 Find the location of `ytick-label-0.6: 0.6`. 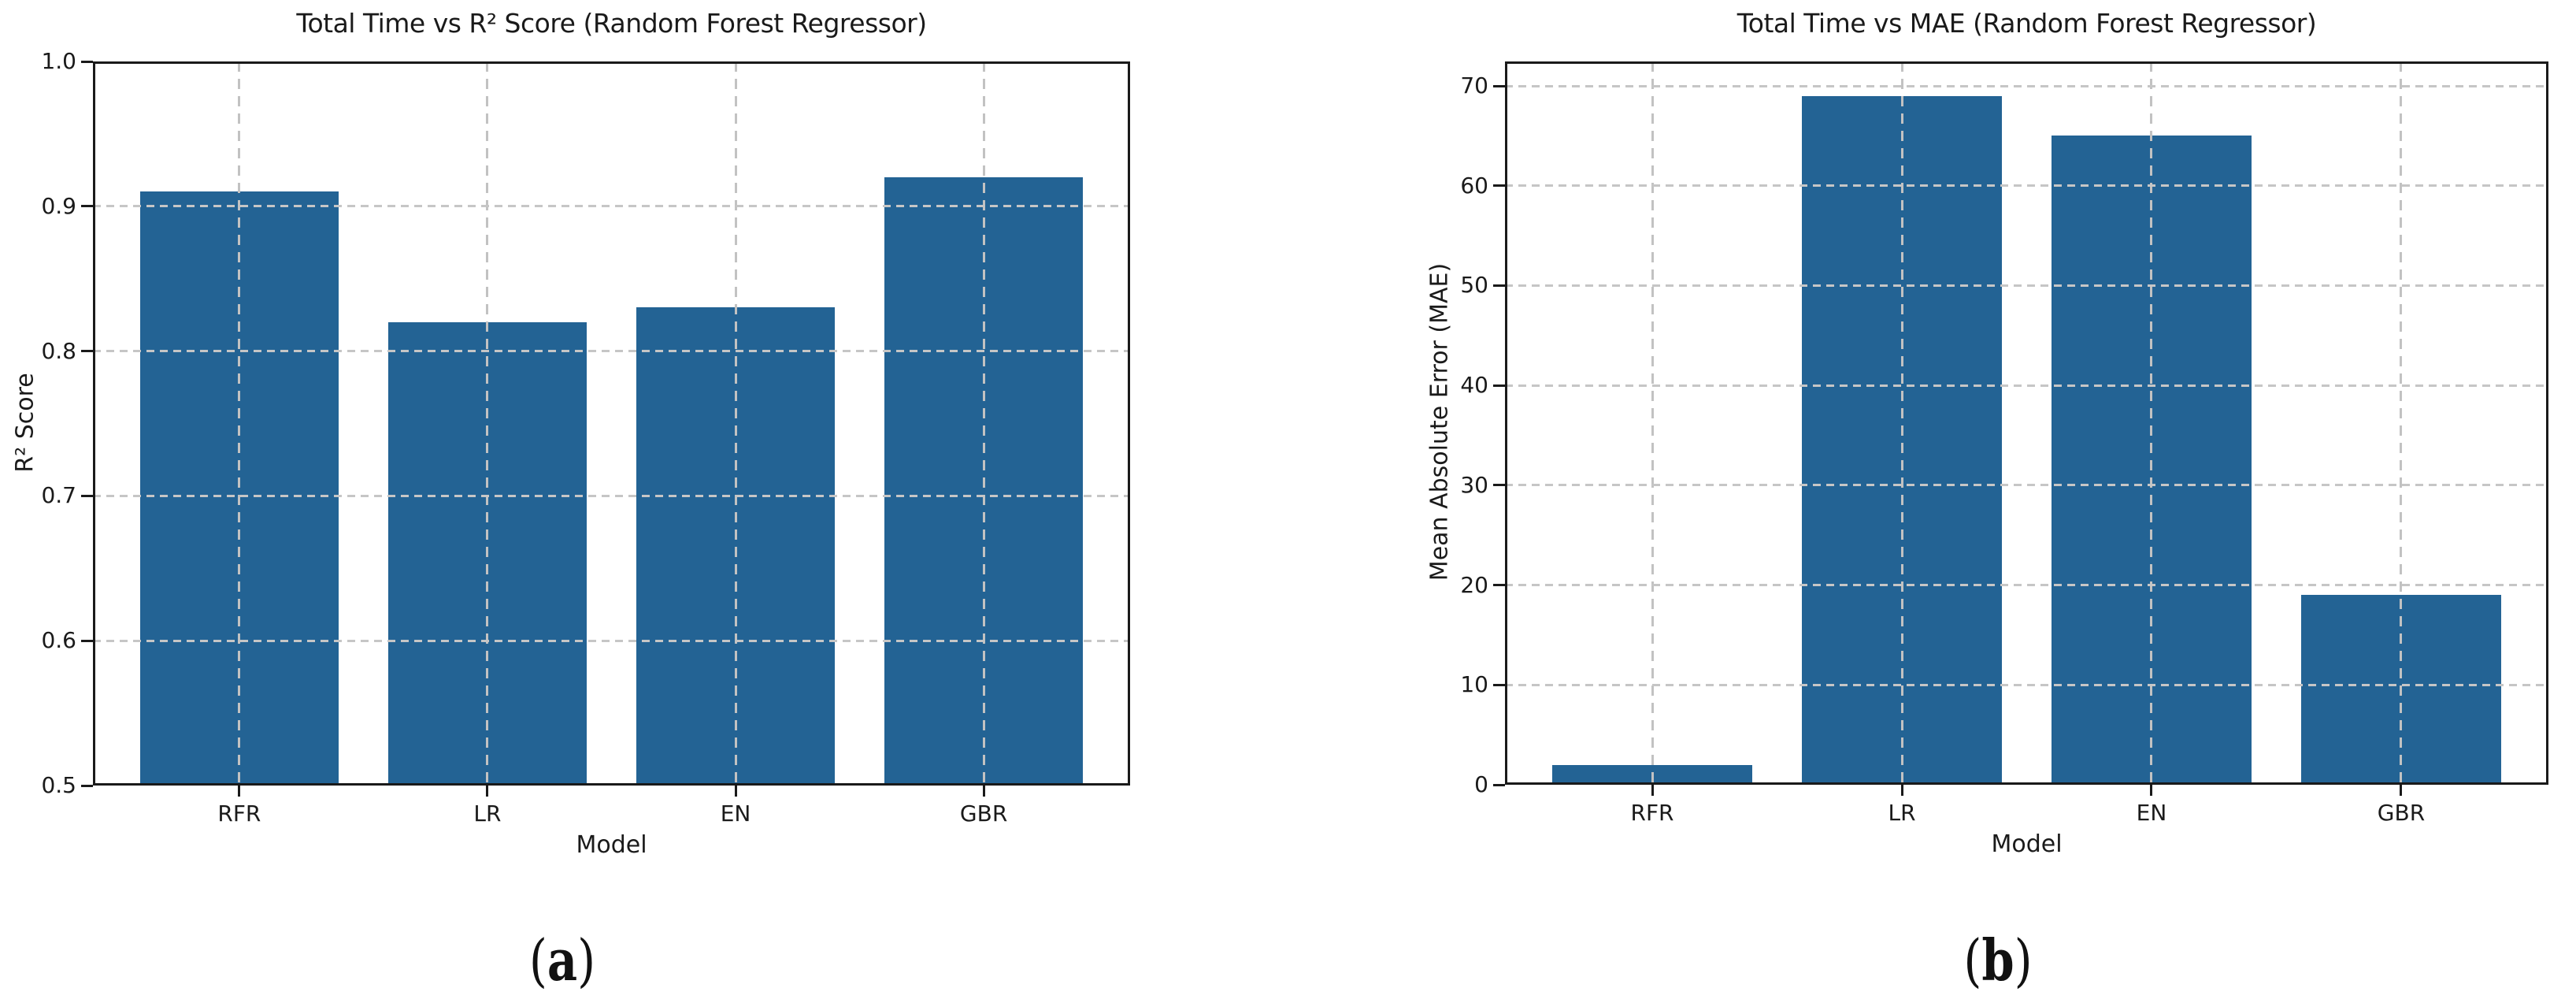

ytick-label-0.6: 0.6 is located at coordinates (58, 640).